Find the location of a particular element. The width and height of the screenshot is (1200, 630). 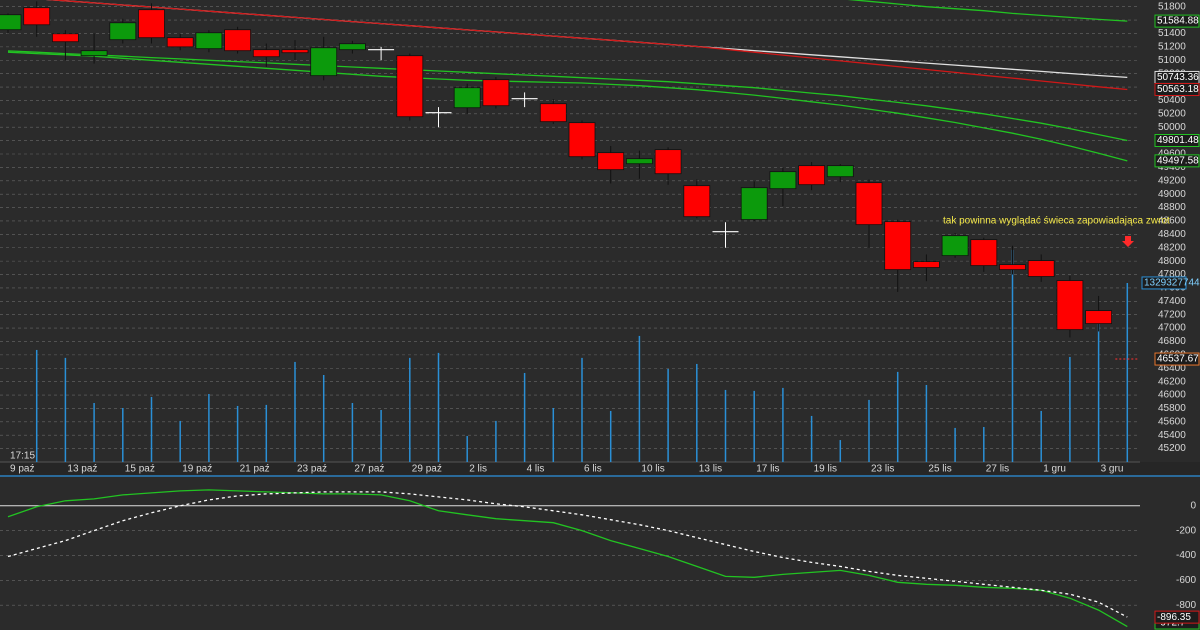

x-tick-label: 21 paź is located at coordinates (255, 469).